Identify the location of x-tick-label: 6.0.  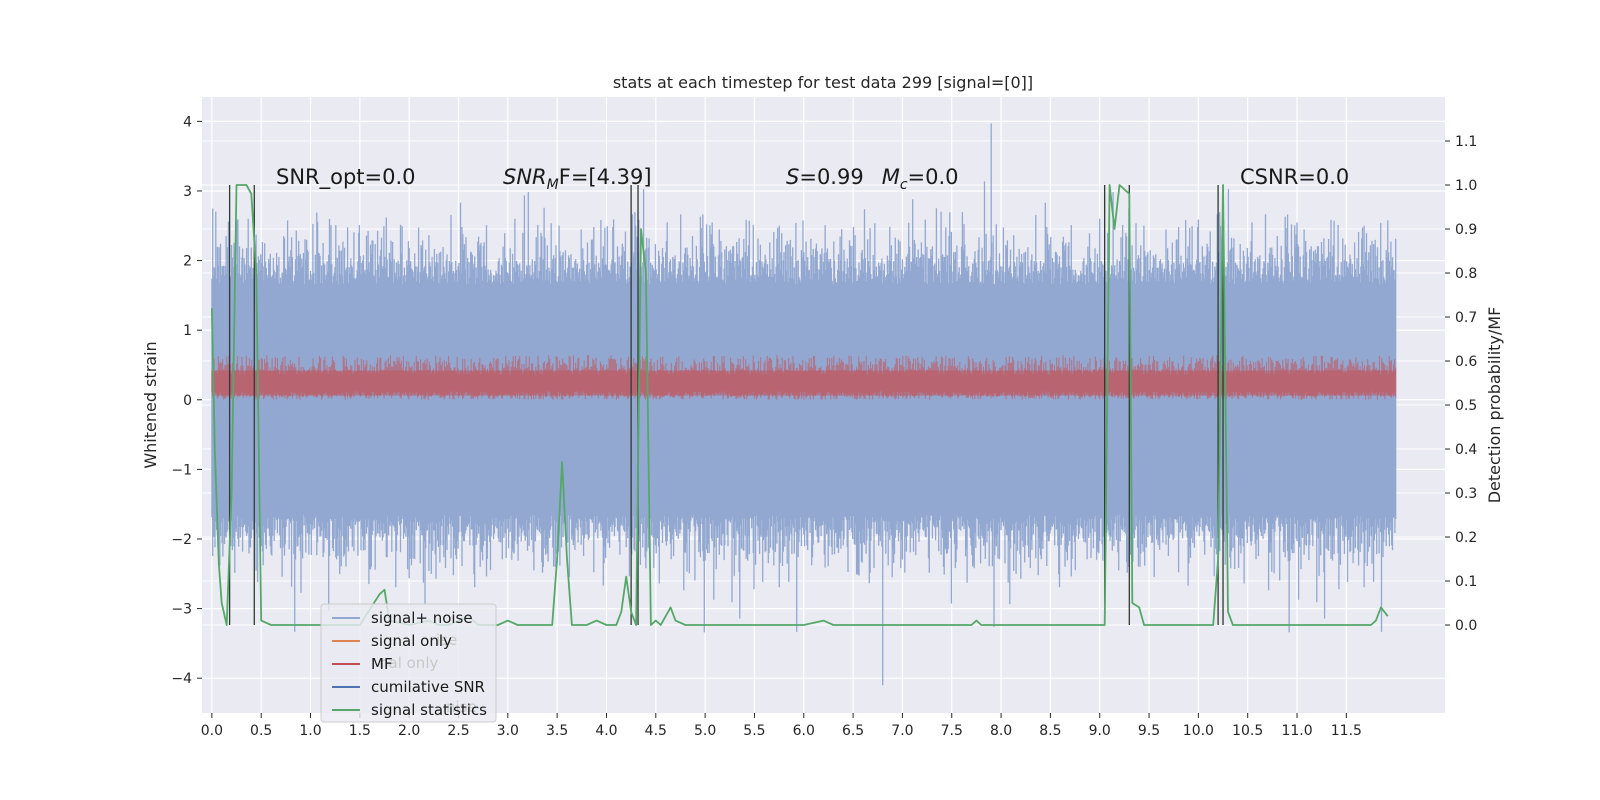
(804, 731).